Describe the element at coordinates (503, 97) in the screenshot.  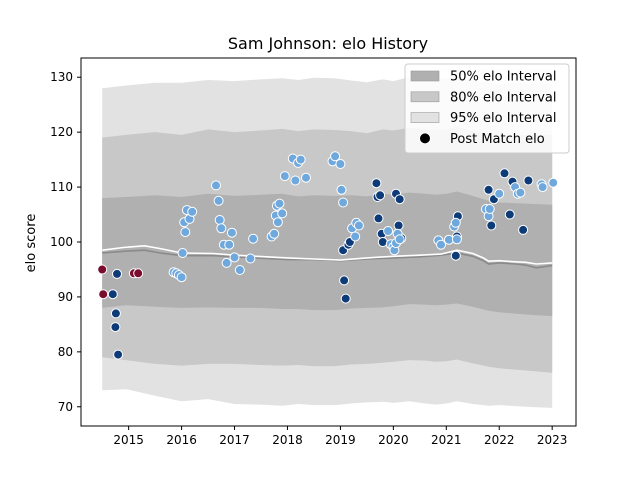
I see `legend-label: 80% elo Interval` at that location.